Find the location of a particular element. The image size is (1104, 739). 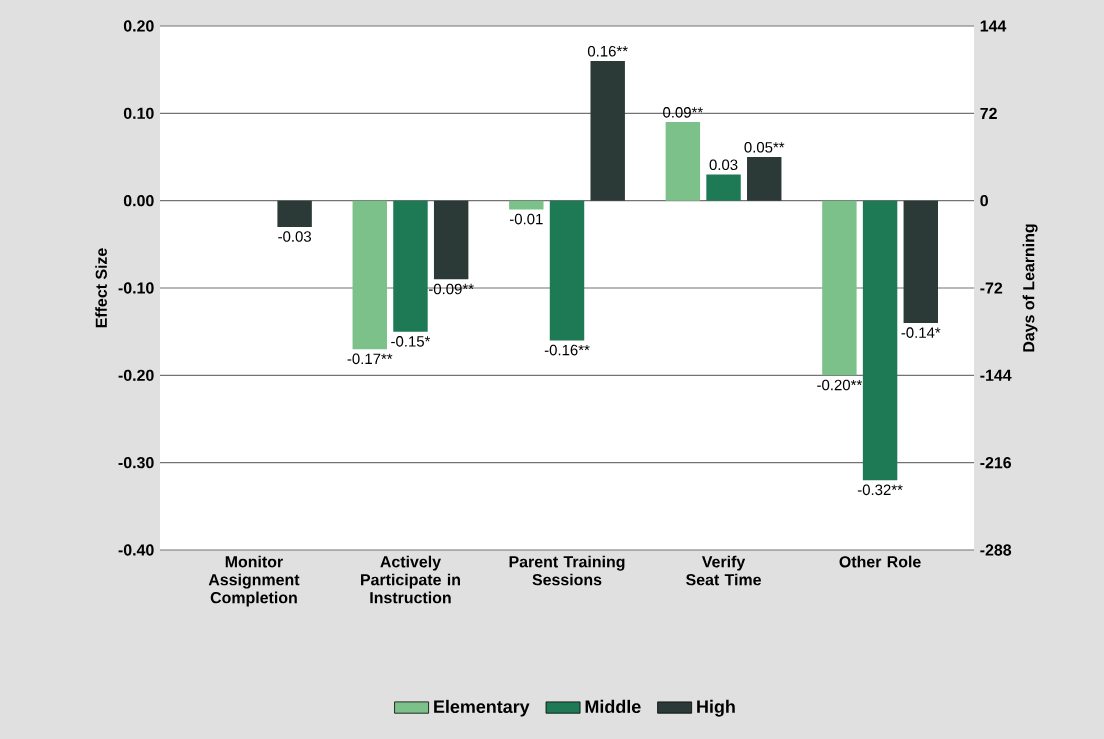

x-tick-label: Verify Seat Time is located at coordinates (723, 570).